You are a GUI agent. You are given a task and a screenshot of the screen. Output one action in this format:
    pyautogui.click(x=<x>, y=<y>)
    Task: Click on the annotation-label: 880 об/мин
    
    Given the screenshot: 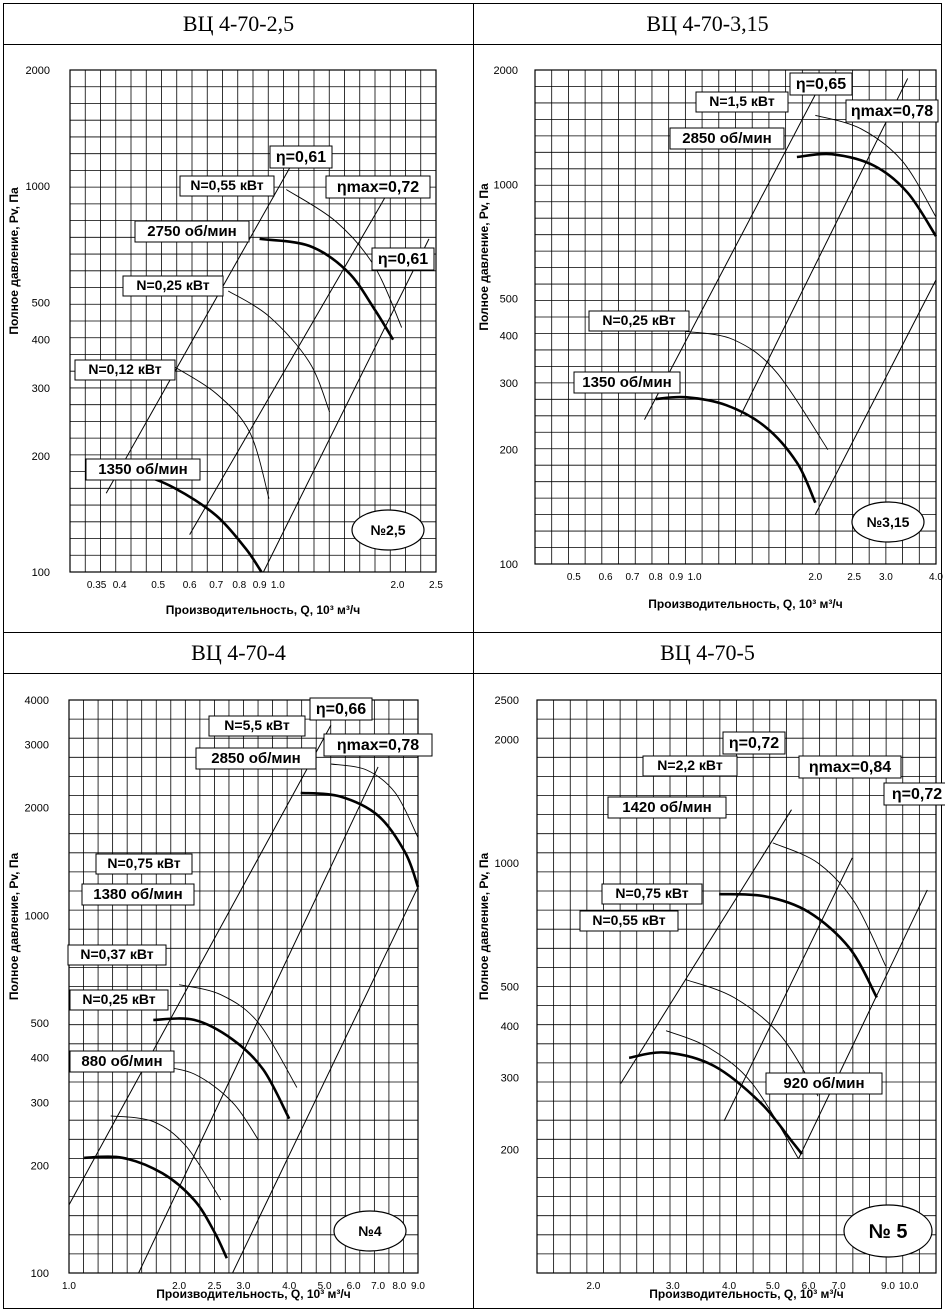 What is the action you would take?
    pyautogui.click(x=121, y=1061)
    